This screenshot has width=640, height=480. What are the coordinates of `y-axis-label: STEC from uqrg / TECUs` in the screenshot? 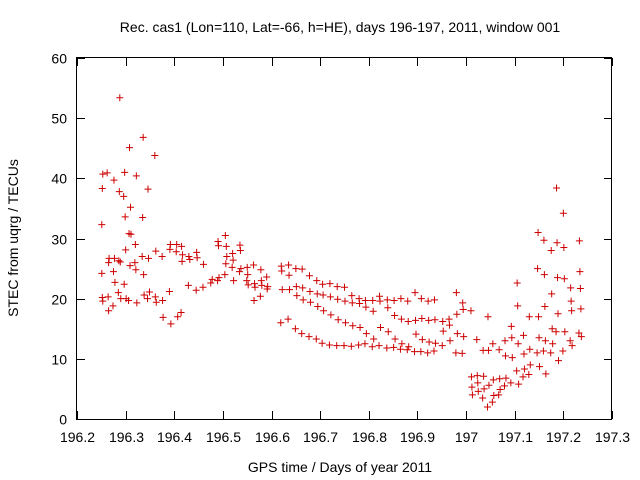 It's located at (13, 238).